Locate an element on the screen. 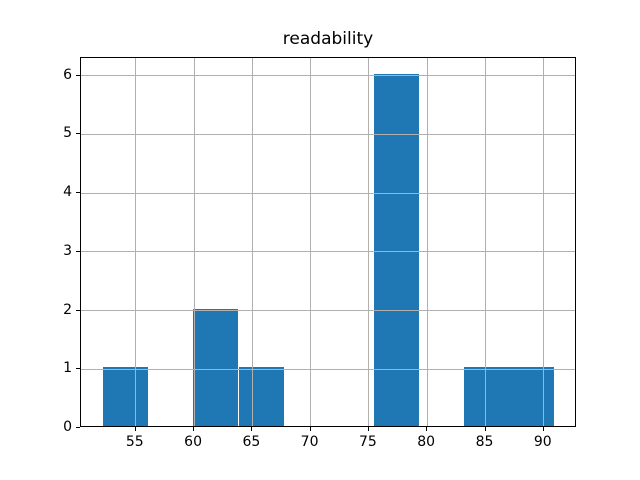  chart-title: readability is located at coordinates (328, 39).